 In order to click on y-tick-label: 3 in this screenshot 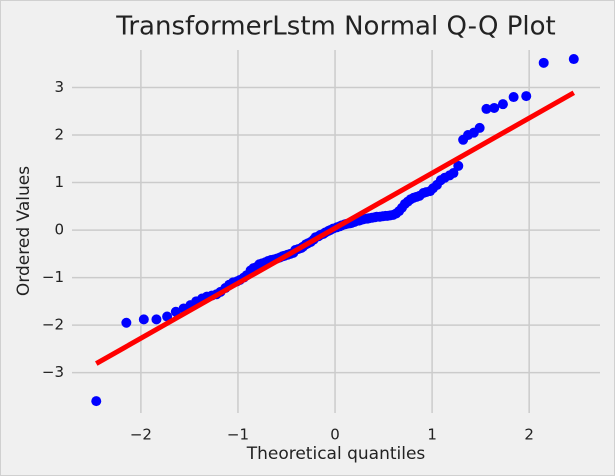, I will do `click(59, 87)`.